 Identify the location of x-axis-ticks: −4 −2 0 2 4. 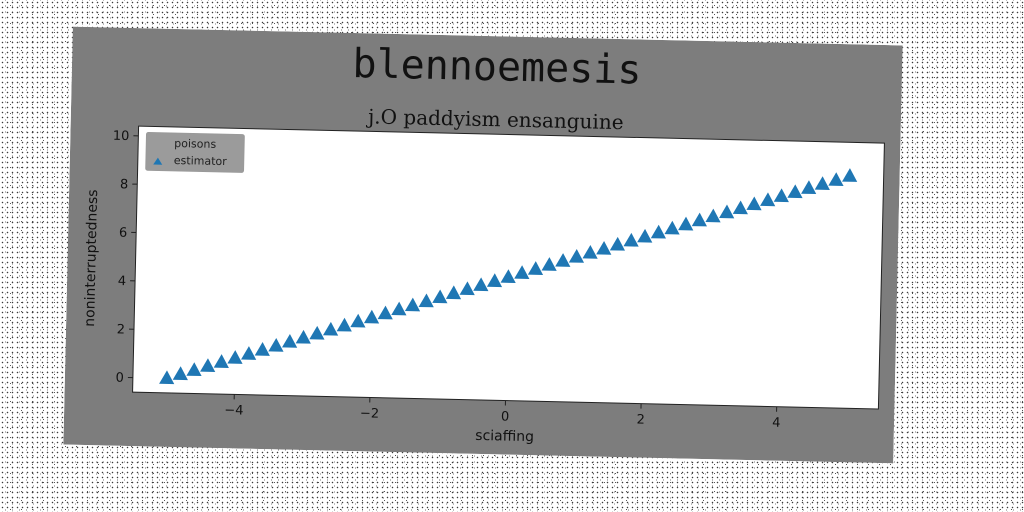
(502, 412).